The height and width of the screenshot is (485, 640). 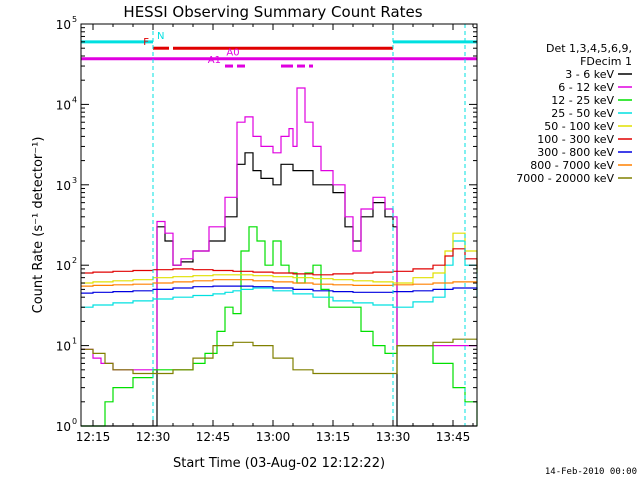 I want to click on x-tick-label: 12:30, so click(x=153, y=437).